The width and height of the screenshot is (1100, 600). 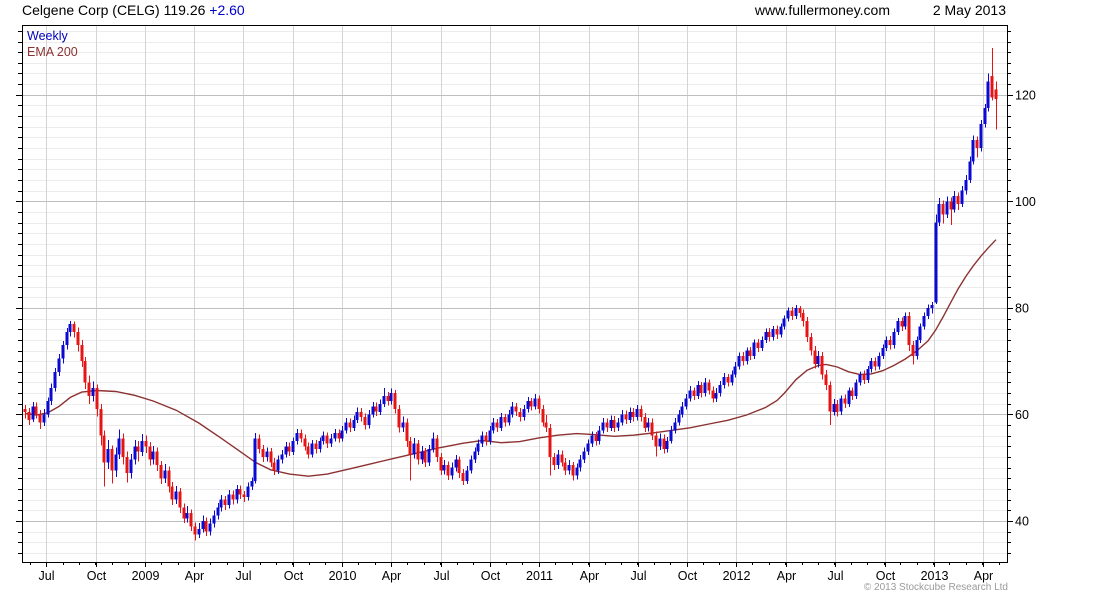 What do you see at coordinates (1022, 415) in the screenshot?
I see `y-axis-label: 60` at bounding box center [1022, 415].